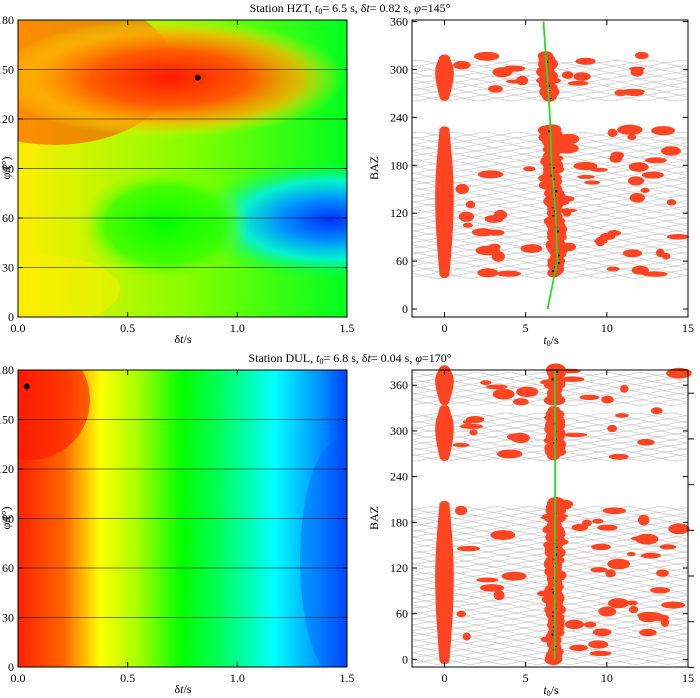  Describe the element at coordinates (374, 518) in the screenshot. I see `ylabel-traces-dul: BAZ` at that location.